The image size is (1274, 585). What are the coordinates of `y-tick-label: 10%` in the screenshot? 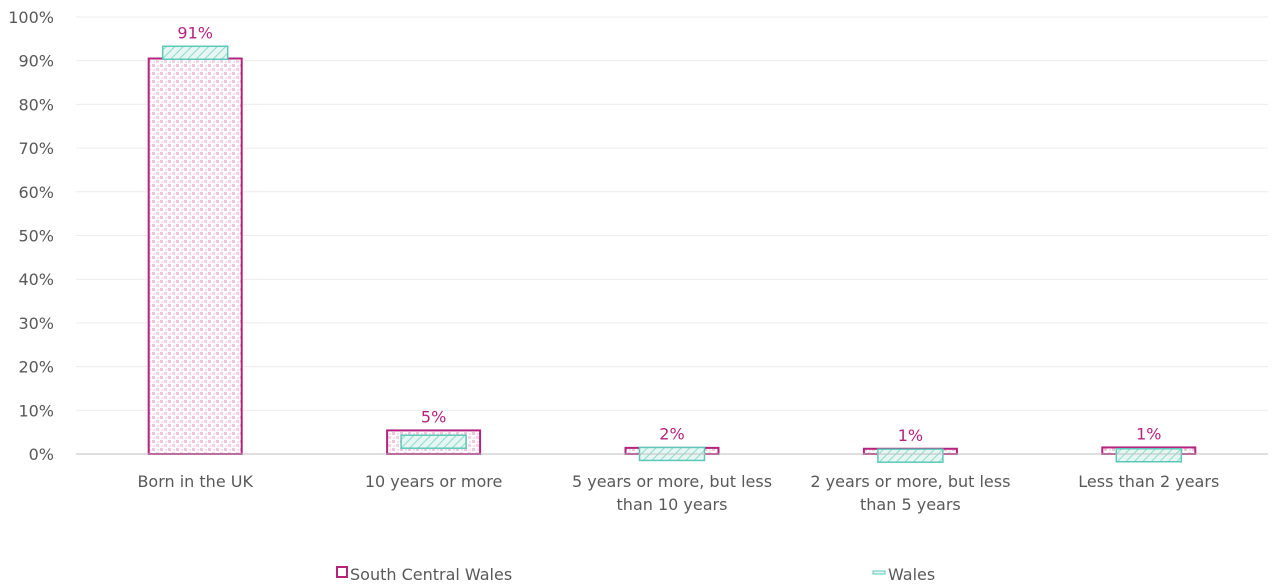 It's located at (36, 410).